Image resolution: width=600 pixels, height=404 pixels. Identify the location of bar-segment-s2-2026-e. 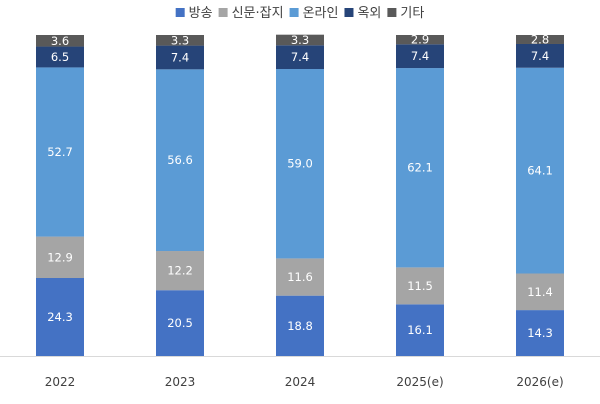
(540, 170).